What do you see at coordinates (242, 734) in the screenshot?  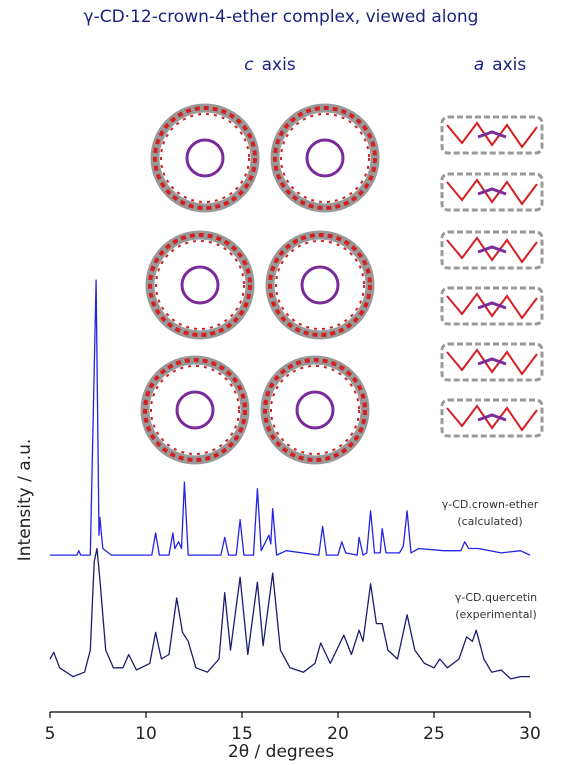 I see `x-tick-label: 15` at bounding box center [242, 734].